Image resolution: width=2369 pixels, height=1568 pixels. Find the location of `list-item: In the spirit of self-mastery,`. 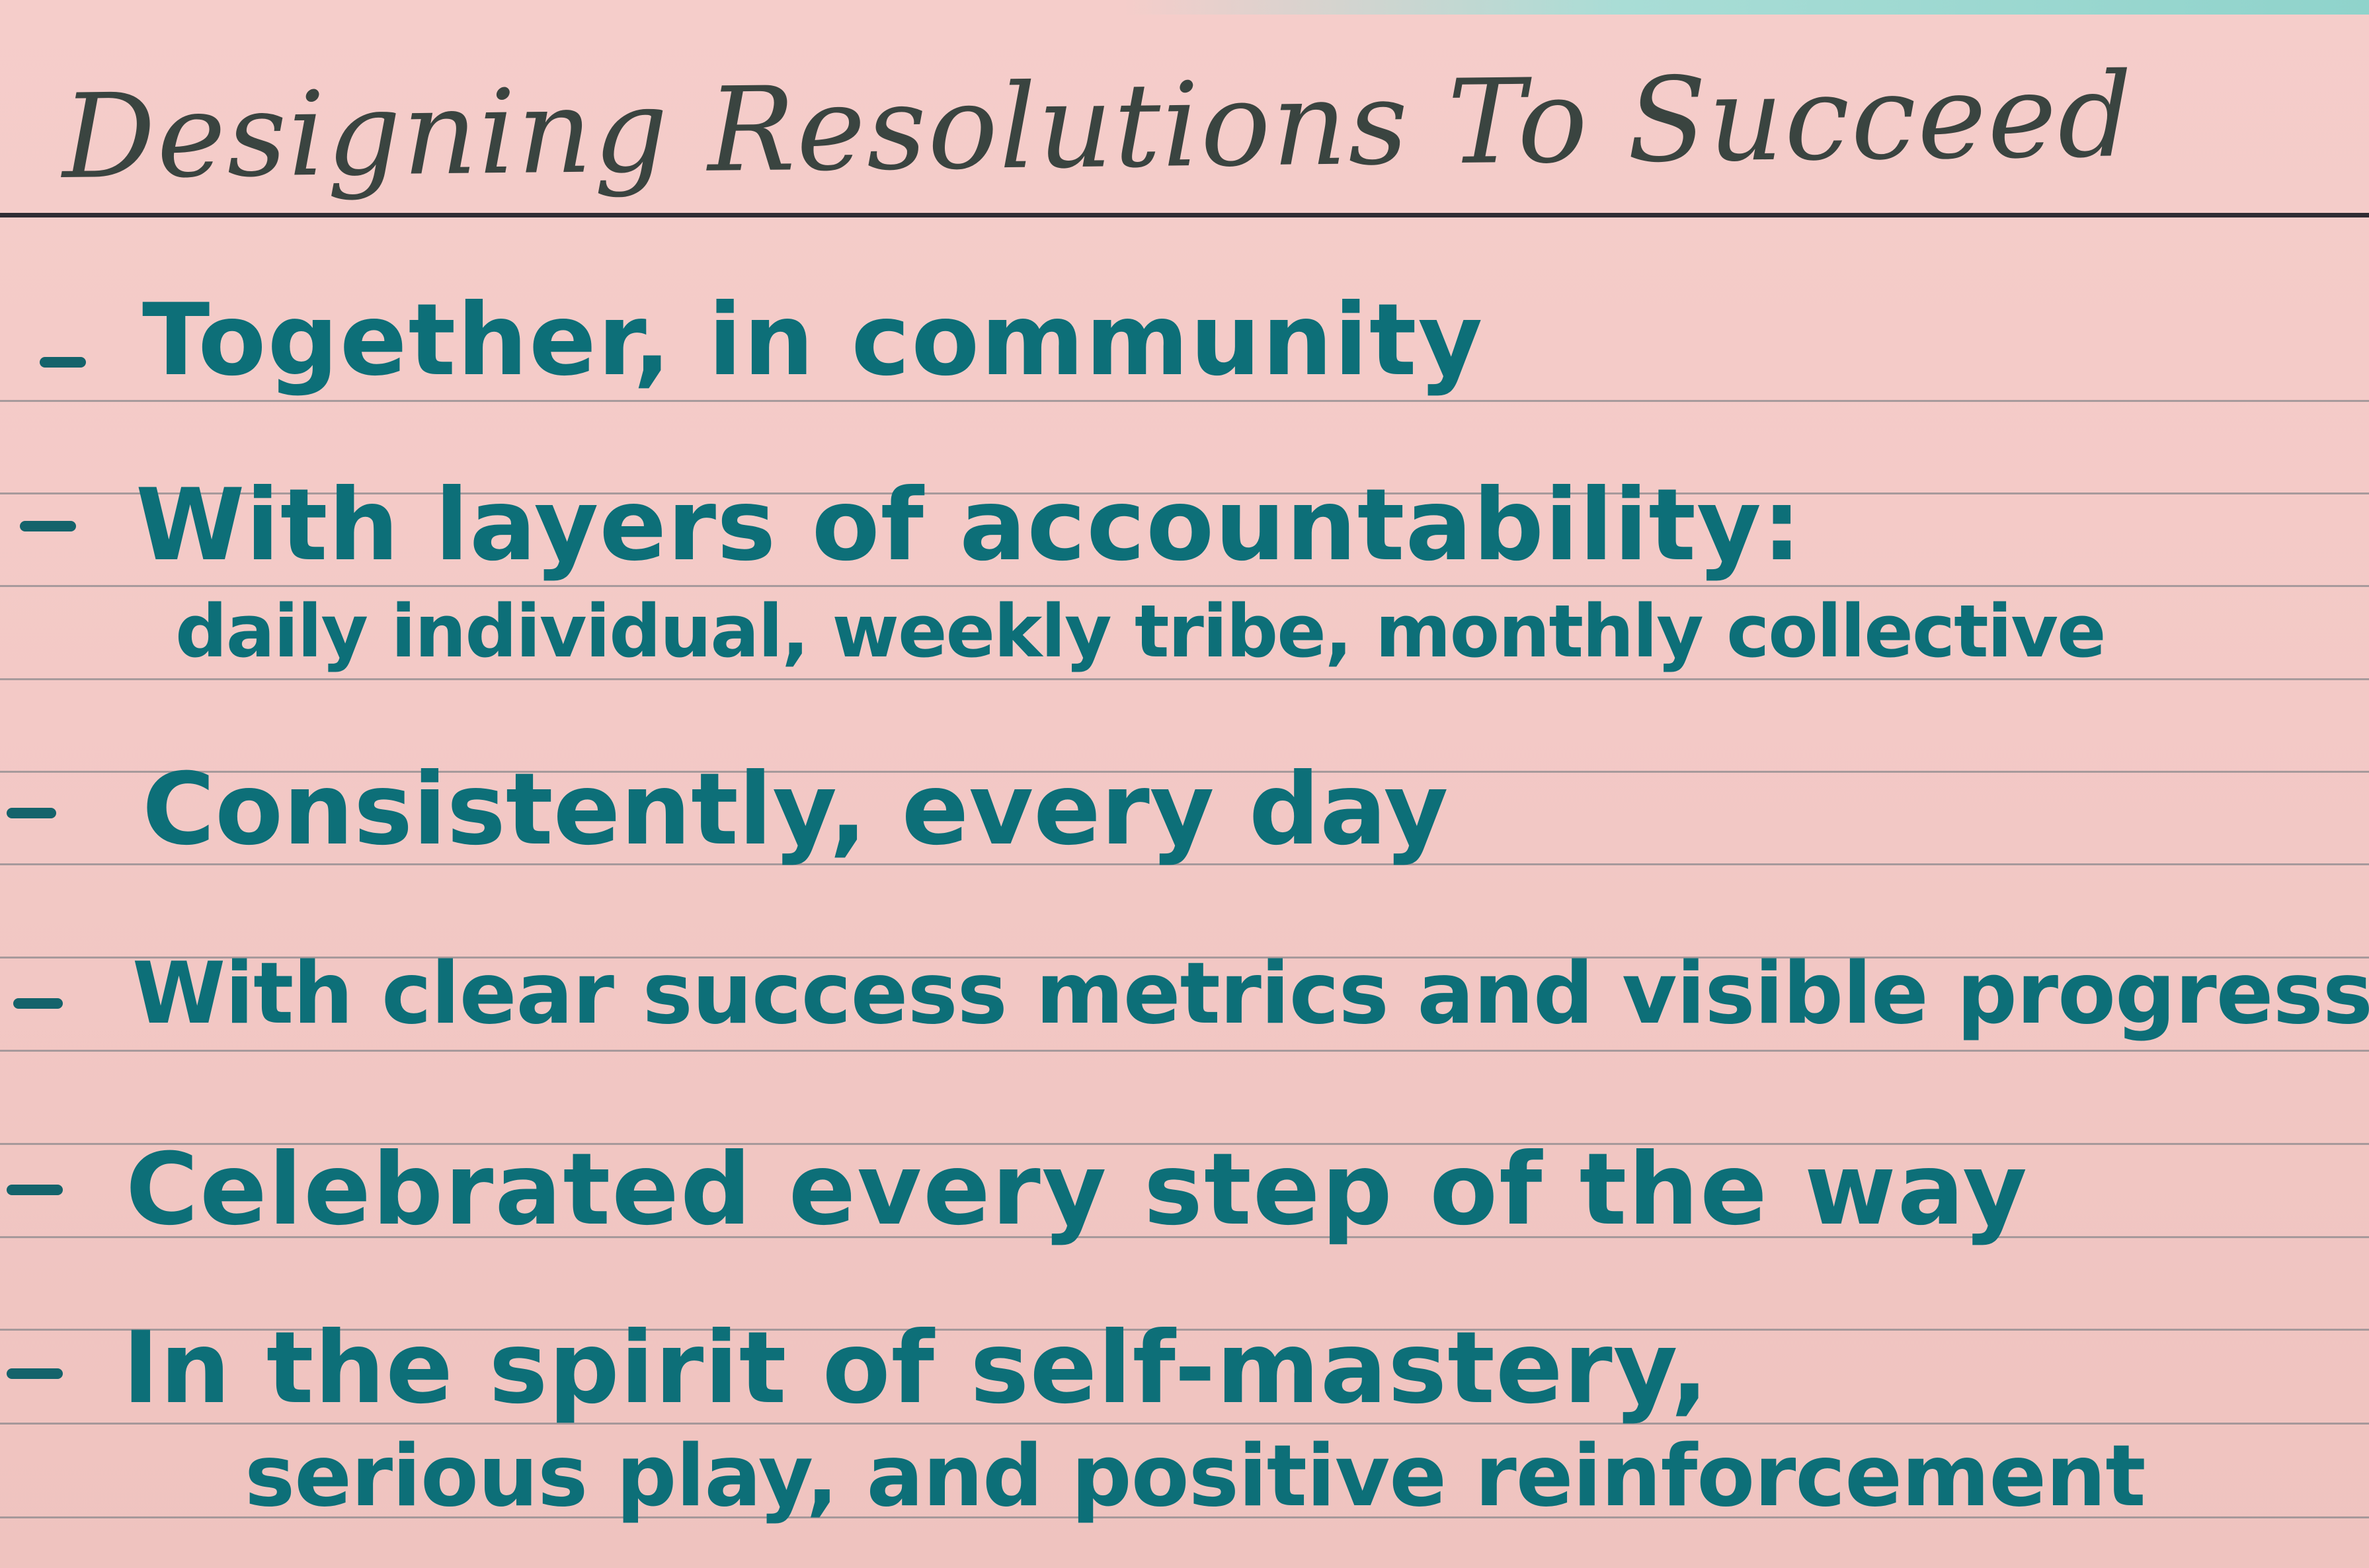

list-item: In the spirit of self-mastery, is located at coordinates (915, 1368).